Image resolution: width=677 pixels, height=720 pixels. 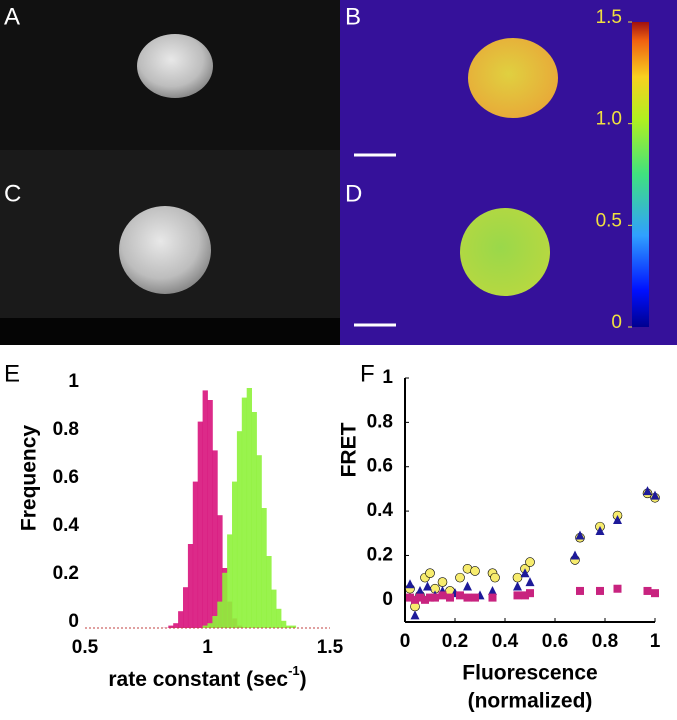 I want to click on x-axis-label: Fluorescence, so click(x=529, y=673).